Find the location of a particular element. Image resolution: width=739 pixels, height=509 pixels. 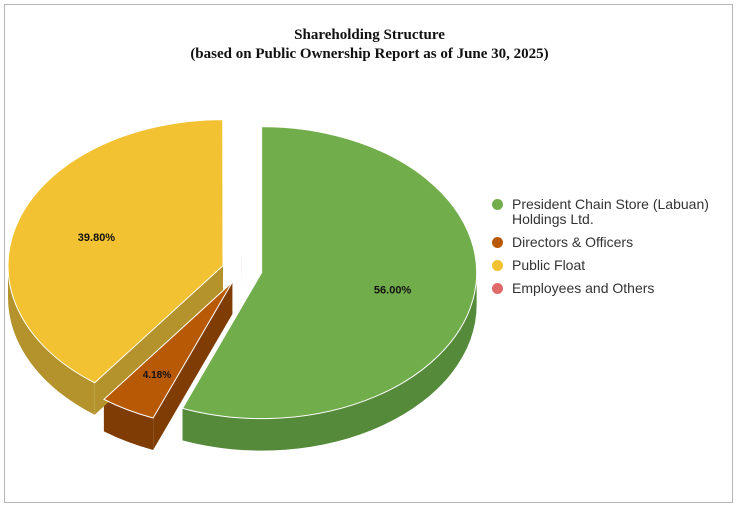

legend-label: Employees and Others is located at coordinates (583, 288).